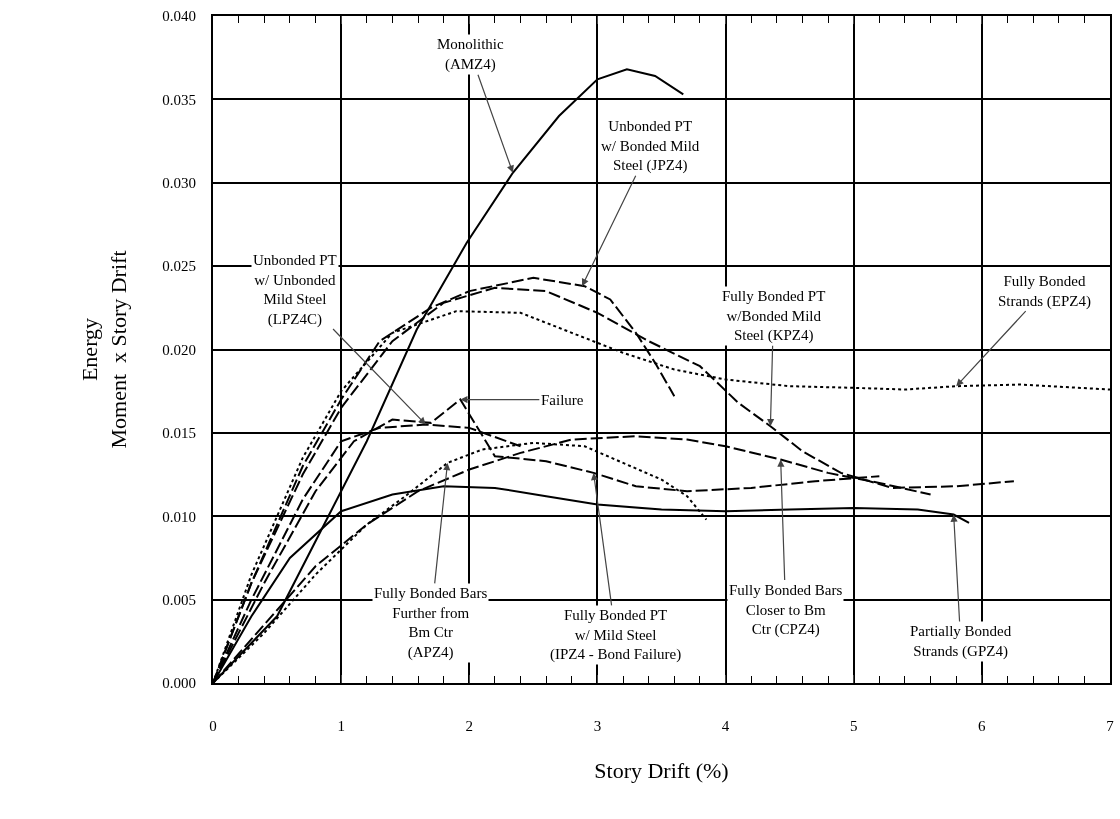 The height and width of the screenshot is (819, 1120). What do you see at coordinates (853, 726) in the screenshot?
I see `x-tick-label: 5` at bounding box center [853, 726].